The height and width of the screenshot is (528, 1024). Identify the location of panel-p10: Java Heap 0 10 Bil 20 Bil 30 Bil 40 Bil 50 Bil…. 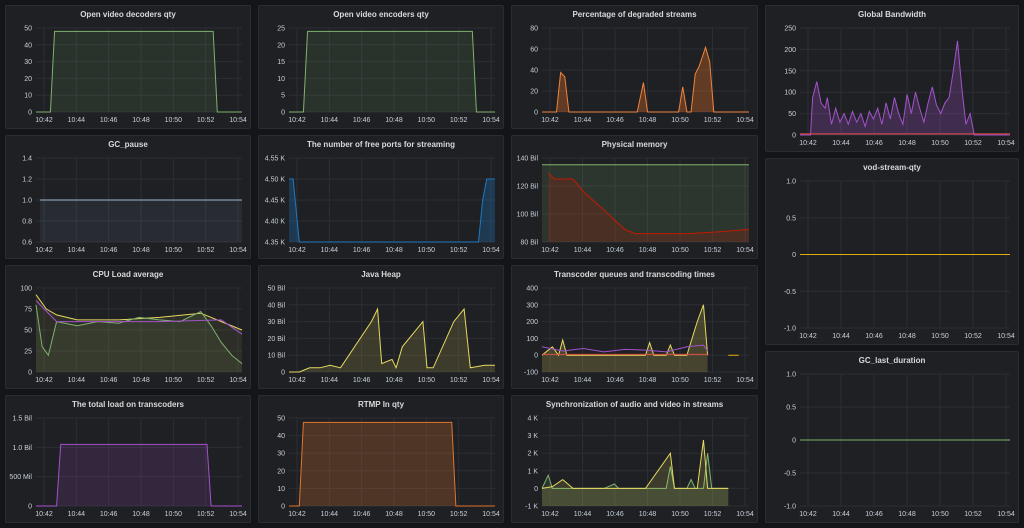
(381, 327).